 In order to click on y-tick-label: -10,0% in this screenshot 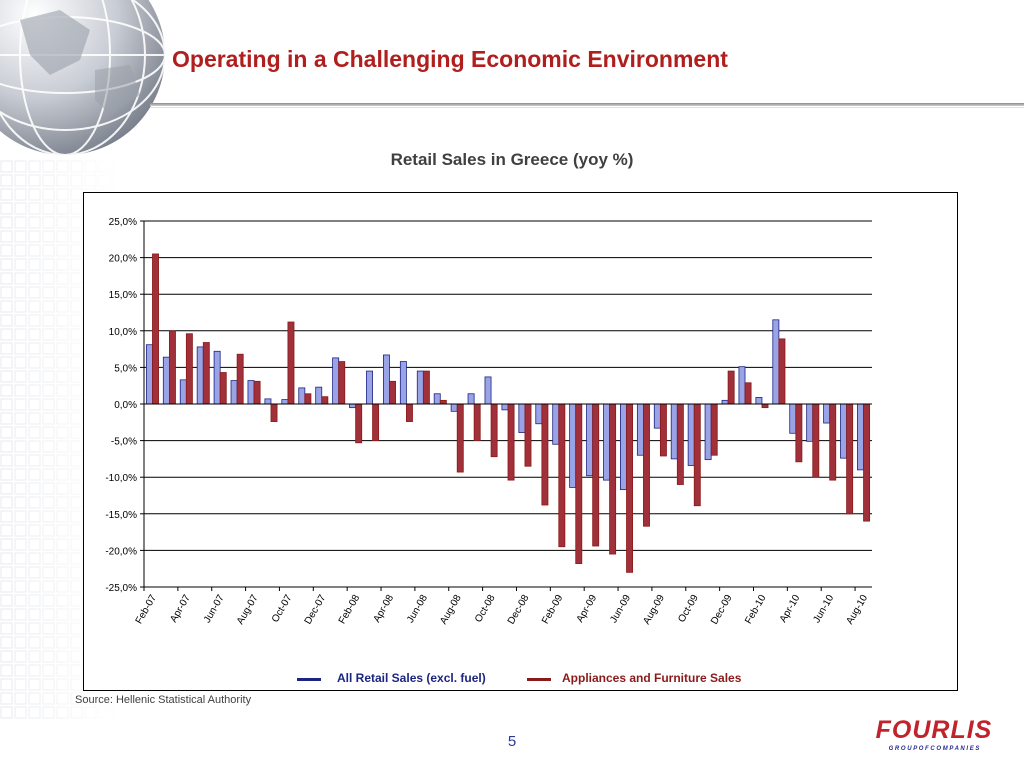, I will do `click(121, 478)`.